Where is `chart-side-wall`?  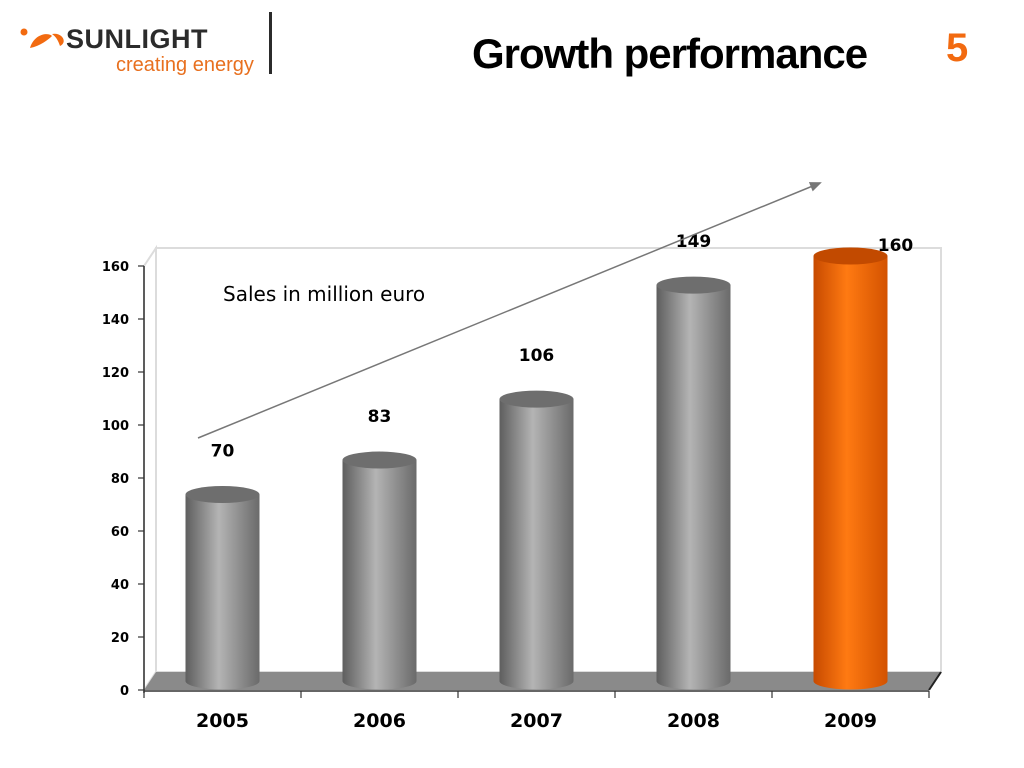 chart-side-wall is located at coordinates (150, 469).